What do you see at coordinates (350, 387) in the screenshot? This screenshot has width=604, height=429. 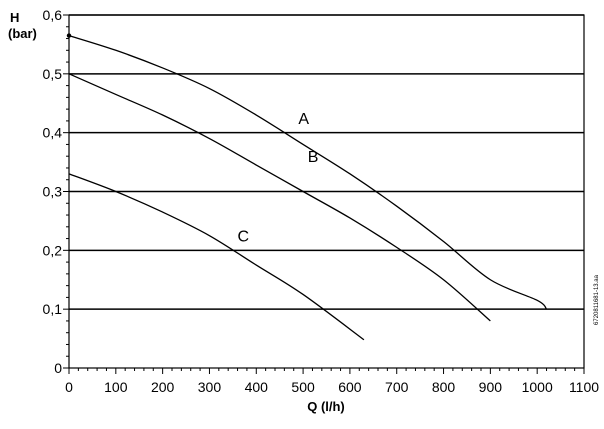 I see `x-tick-label: 600` at bounding box center [350, 387].